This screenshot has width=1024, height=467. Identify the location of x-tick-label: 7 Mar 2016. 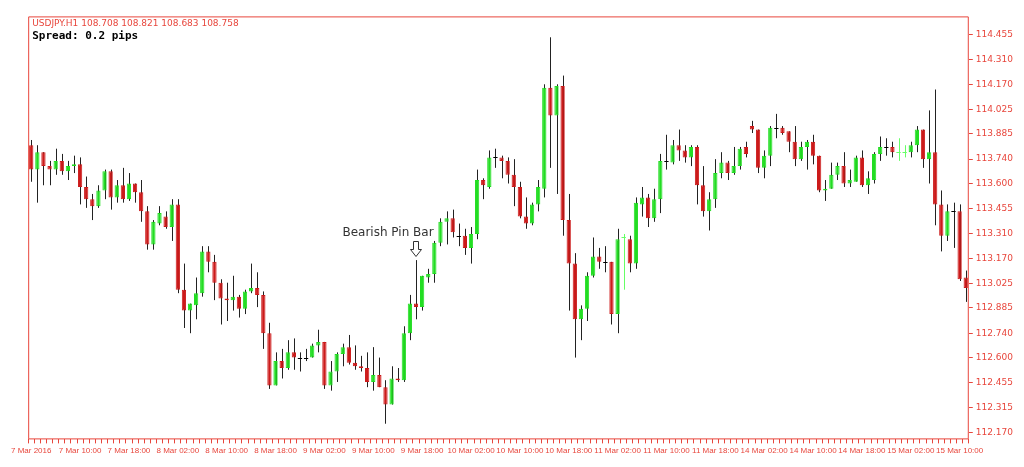
(32, 451).